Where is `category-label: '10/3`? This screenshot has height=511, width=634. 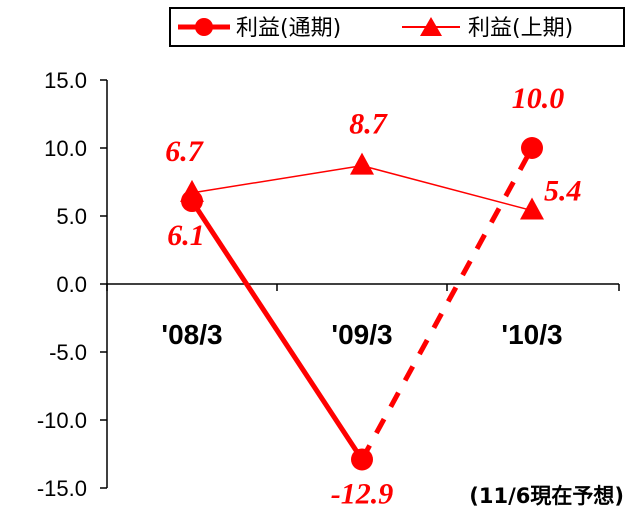
category-label: '10/3 is located at coordinates (531, 334).